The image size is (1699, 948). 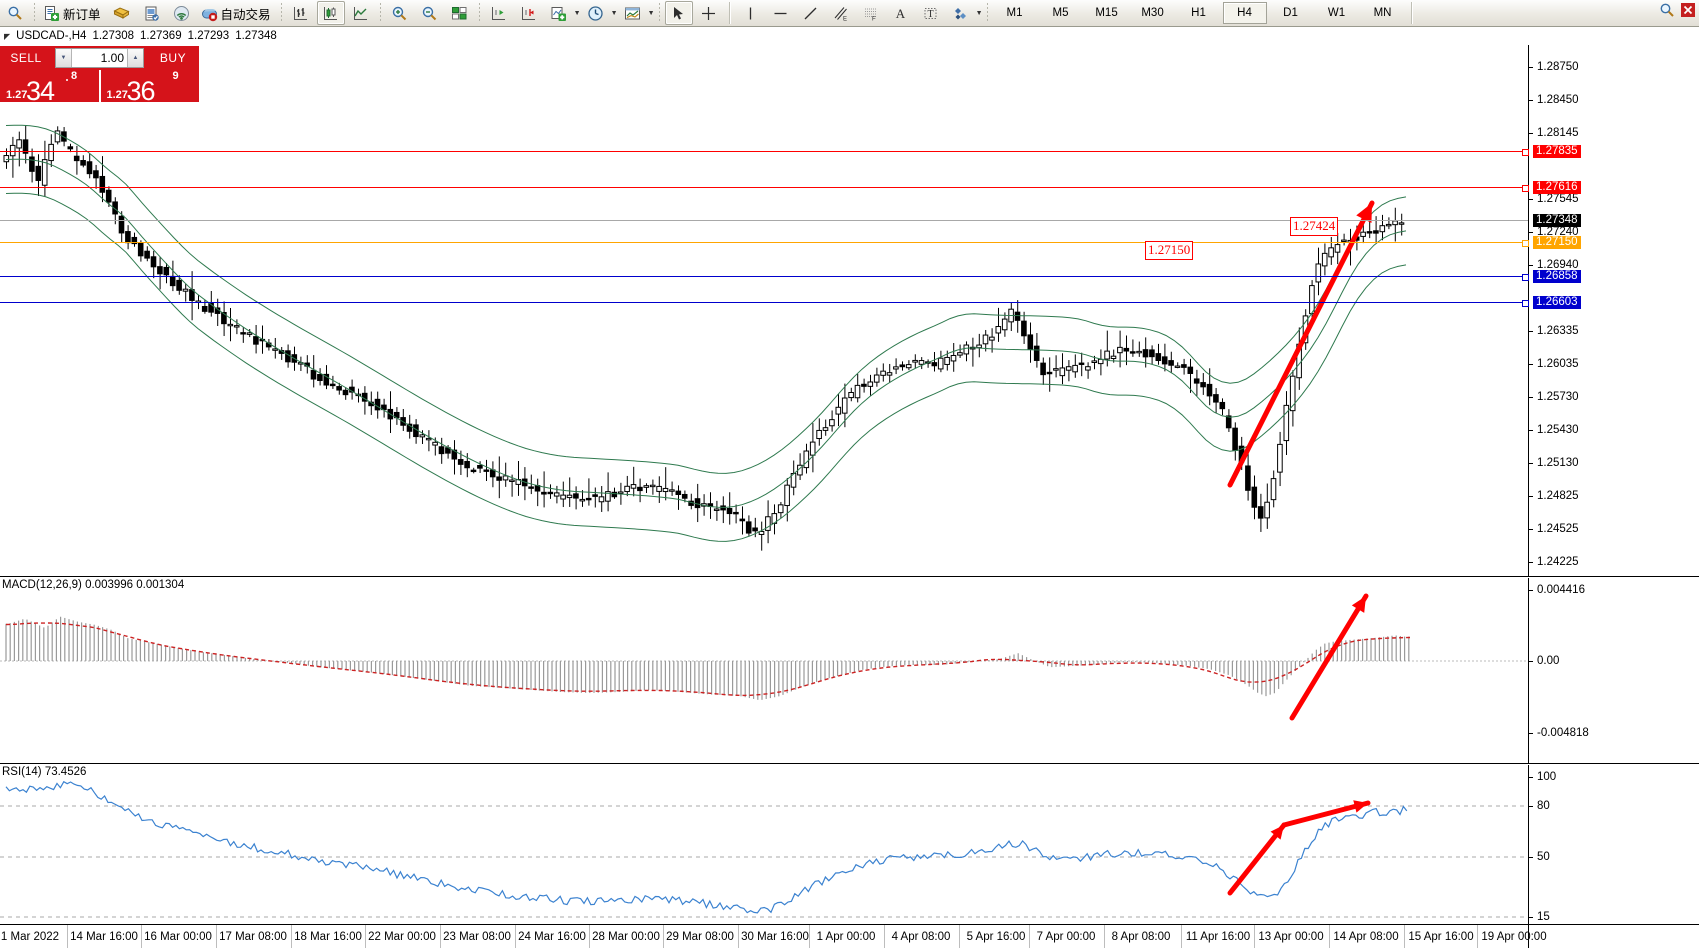 I want to click on indicators-button, so click(x=559, y=13).